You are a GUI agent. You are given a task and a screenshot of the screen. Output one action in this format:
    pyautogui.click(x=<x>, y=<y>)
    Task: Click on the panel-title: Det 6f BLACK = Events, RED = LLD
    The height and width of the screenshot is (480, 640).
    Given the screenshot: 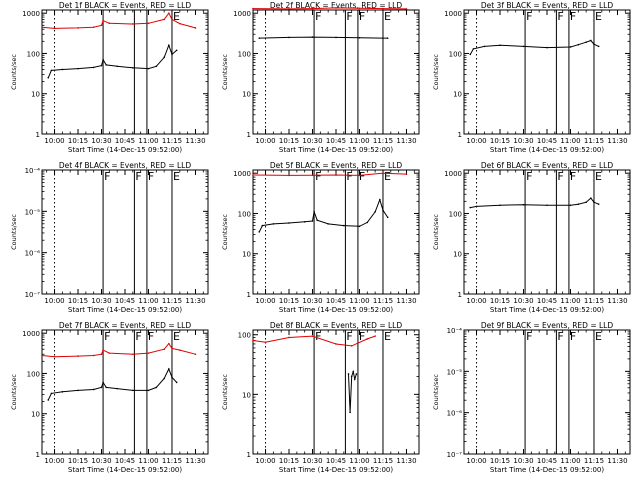 What is the action you would take?
    pyautogui.click(x=547, y=165)
    